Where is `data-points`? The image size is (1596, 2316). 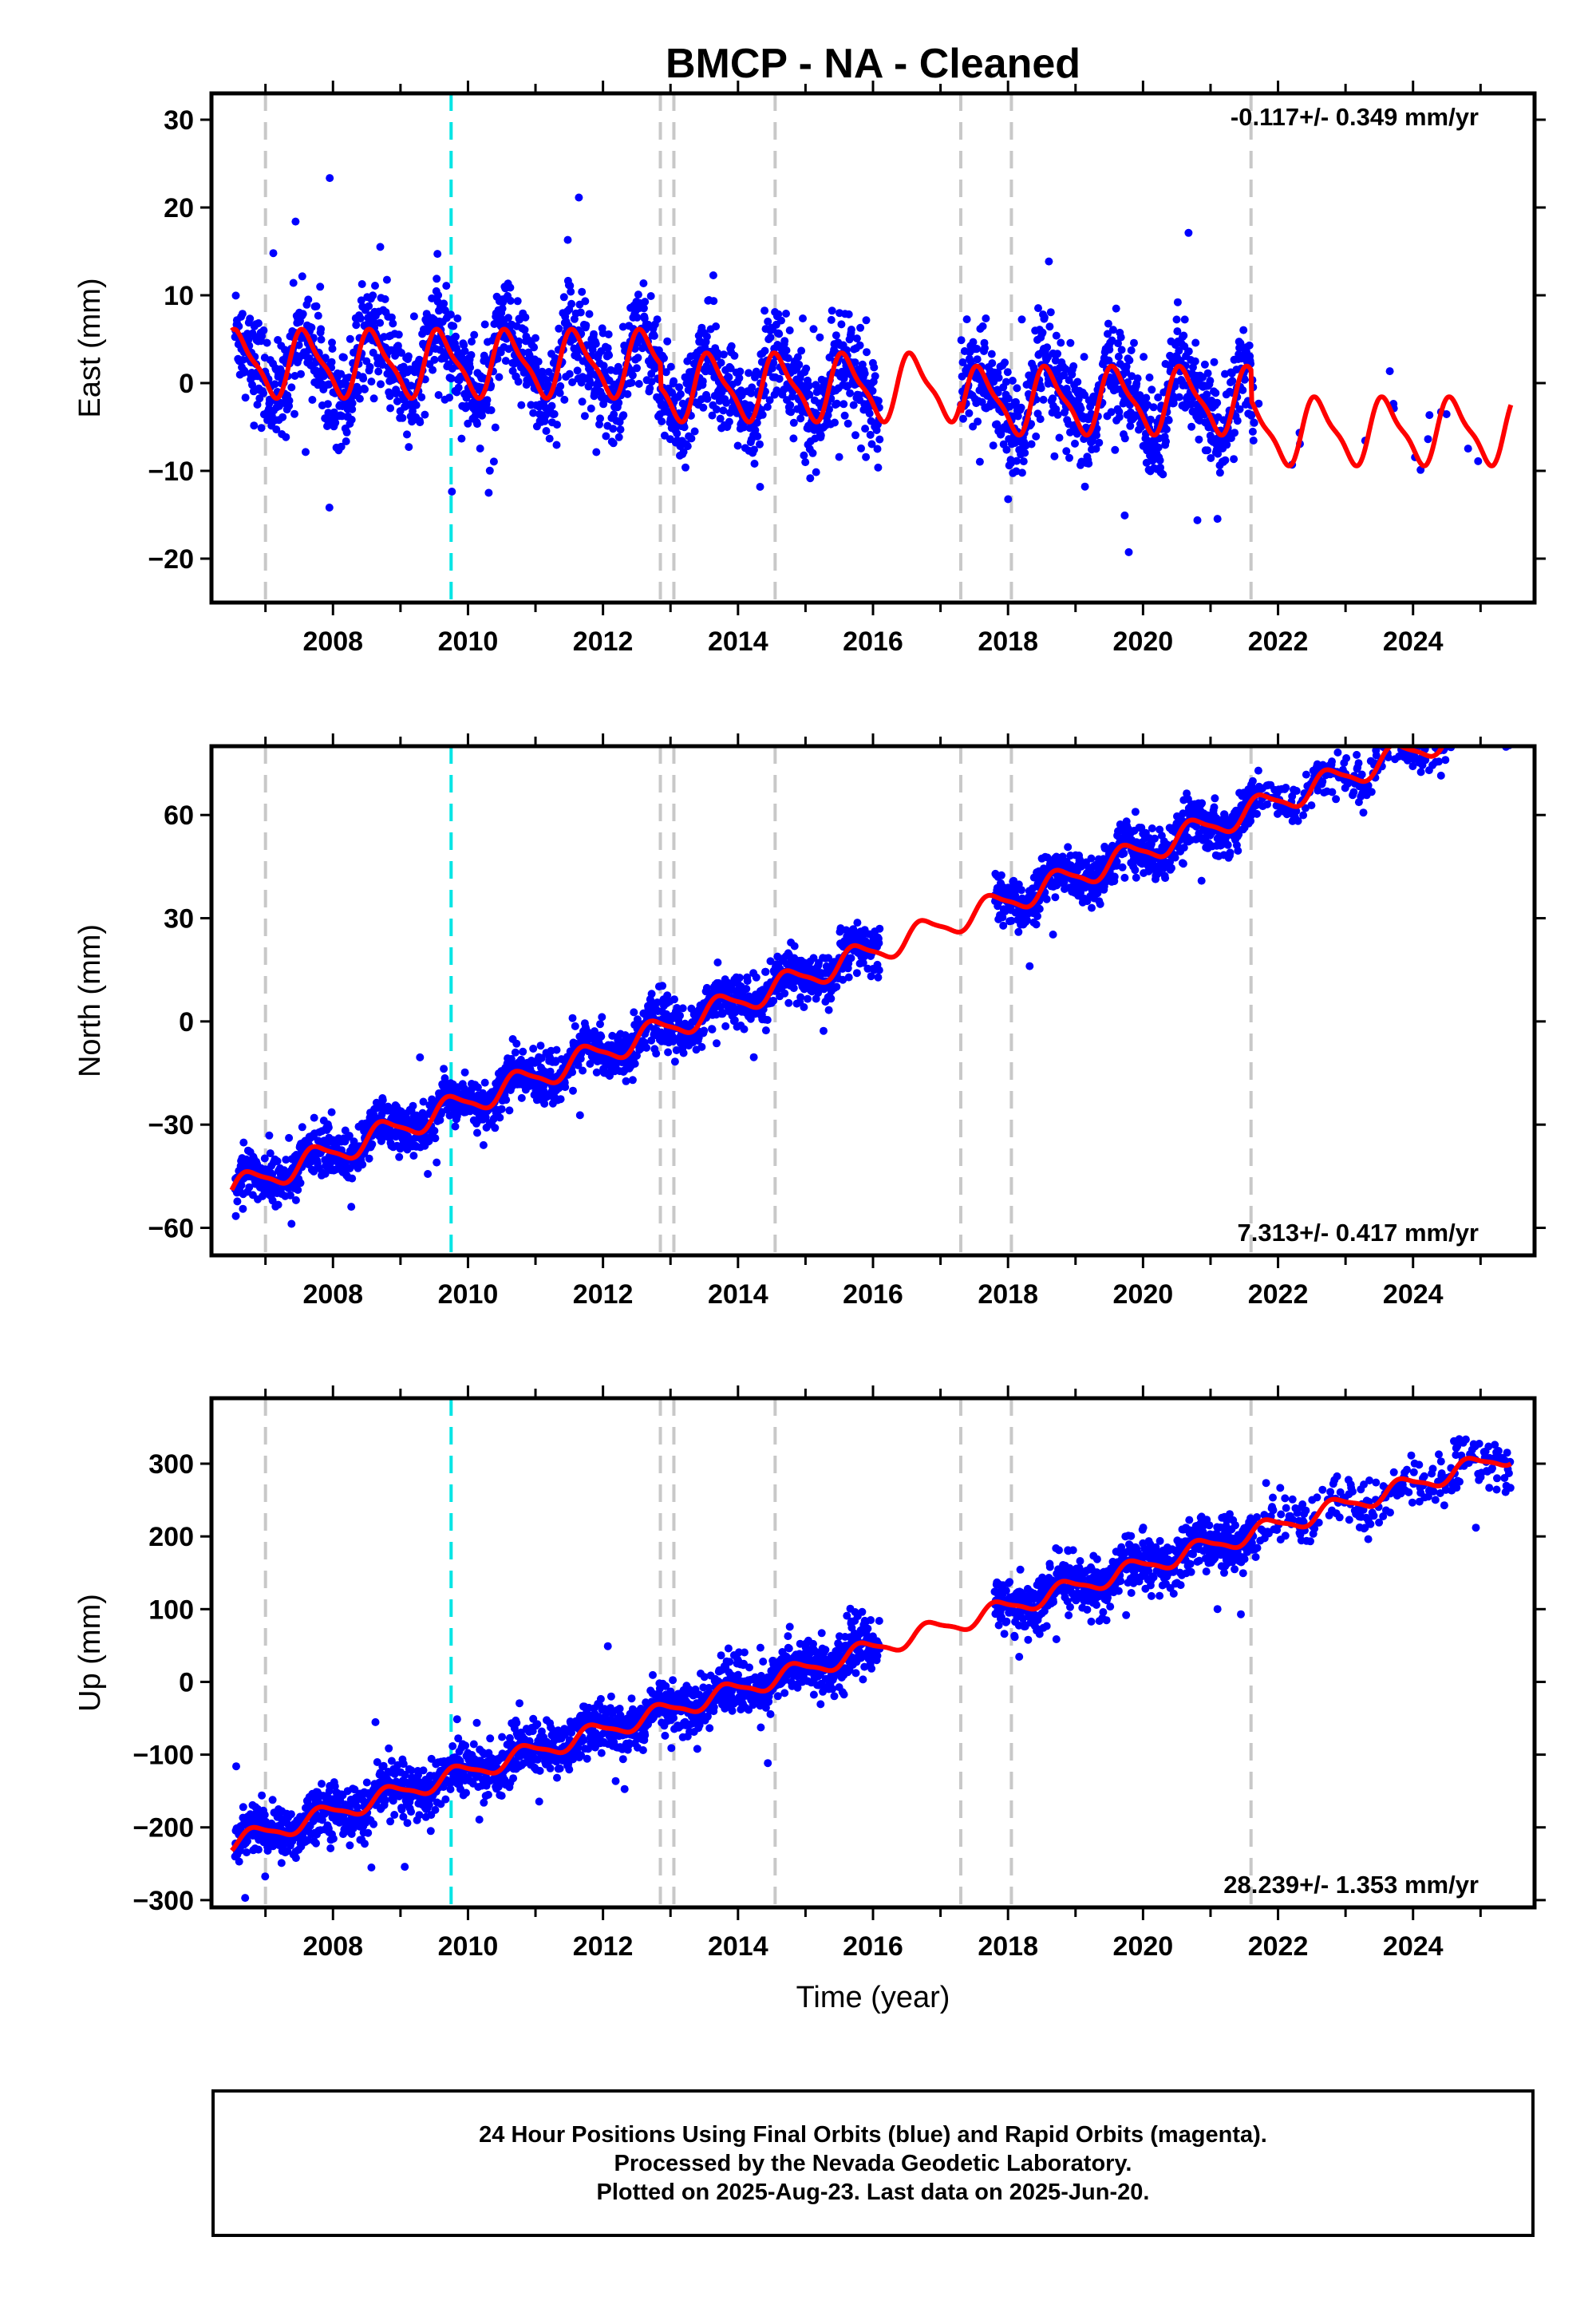 data-points is located at coordinates (857, 365).